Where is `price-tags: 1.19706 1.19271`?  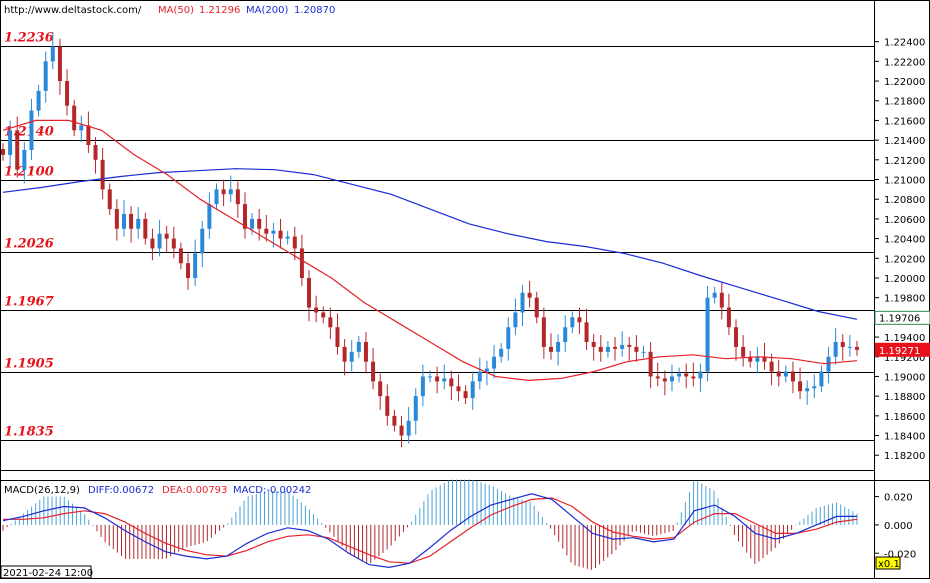
price-tags: 1.19706 1.19271 is located at coordinates (902, 333).